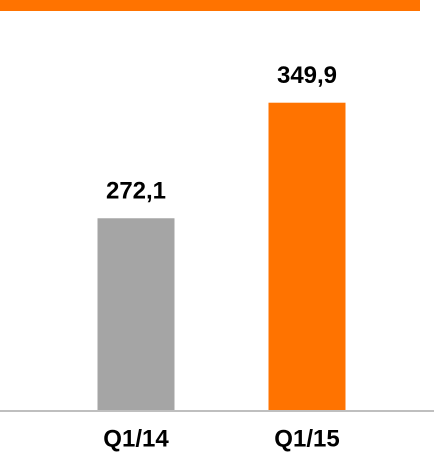 The height and width of the screenshot is (460, 434). I want to click on header-stripe, so click(210, 5).